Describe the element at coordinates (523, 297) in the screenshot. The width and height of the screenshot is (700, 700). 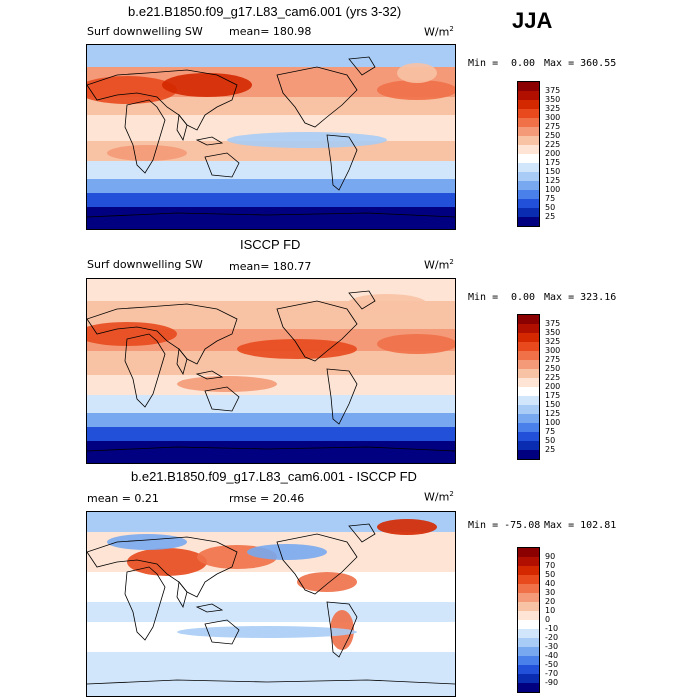
I see `panel2-min-value: 0.00` at that location.